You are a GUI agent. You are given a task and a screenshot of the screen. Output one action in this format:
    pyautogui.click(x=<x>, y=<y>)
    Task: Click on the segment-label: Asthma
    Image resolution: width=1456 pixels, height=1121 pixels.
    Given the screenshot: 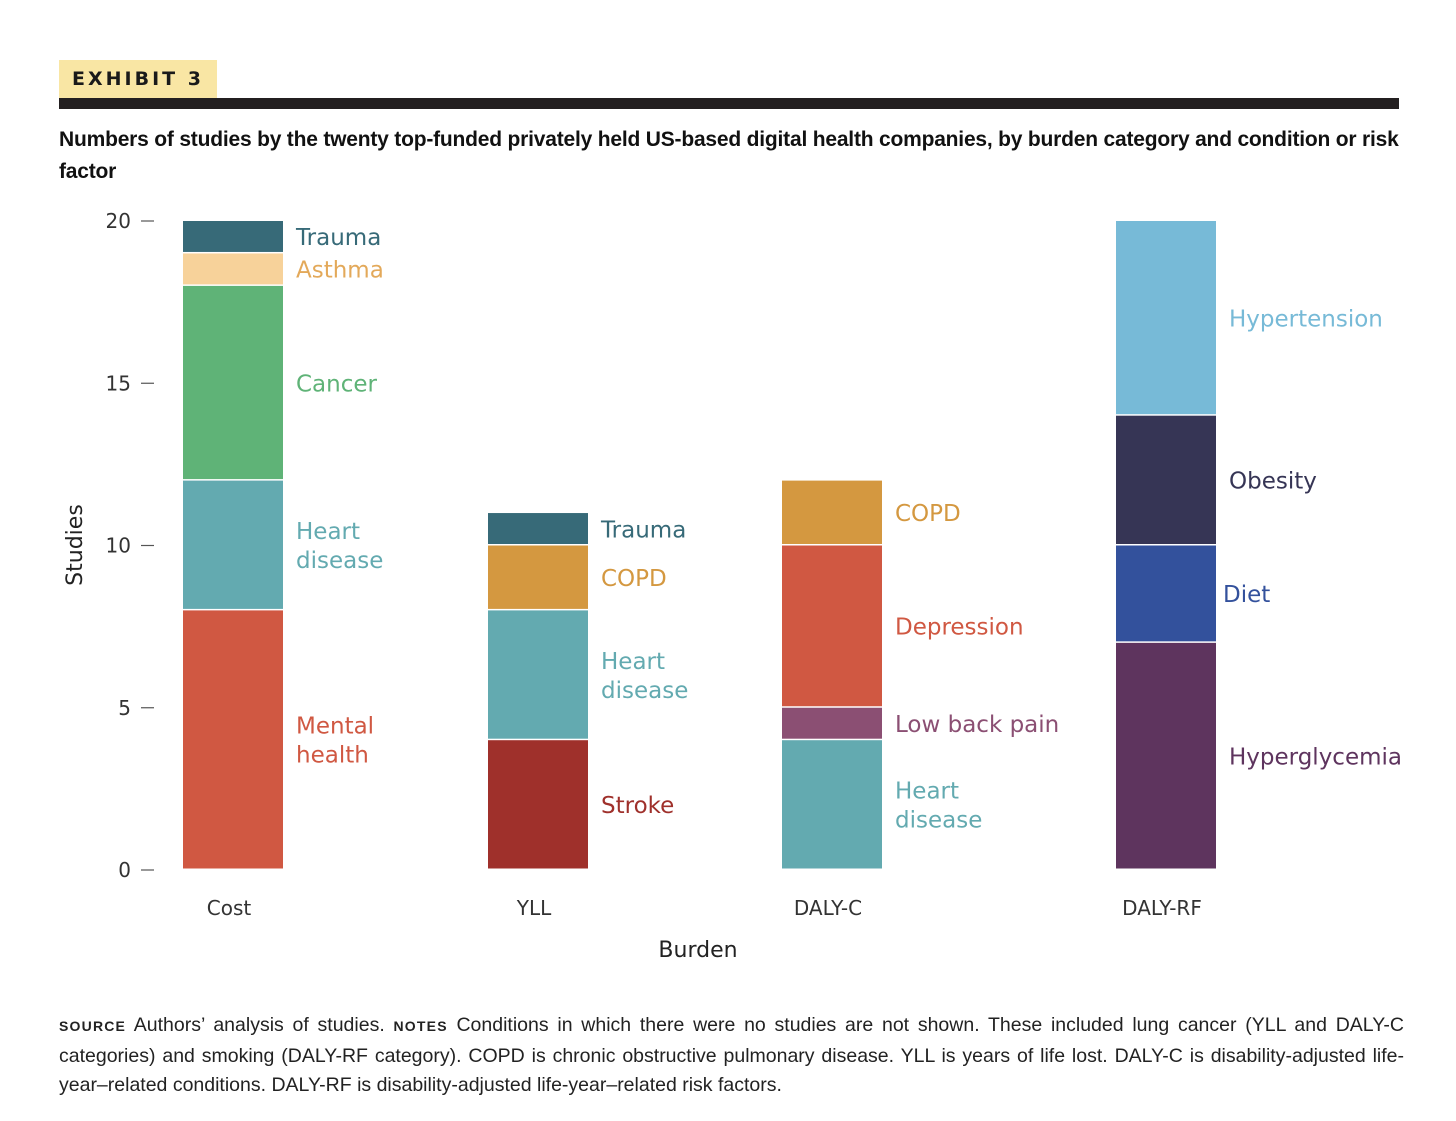 What is the action you would take?
    pyautogui.click(x=340, y=271)
    